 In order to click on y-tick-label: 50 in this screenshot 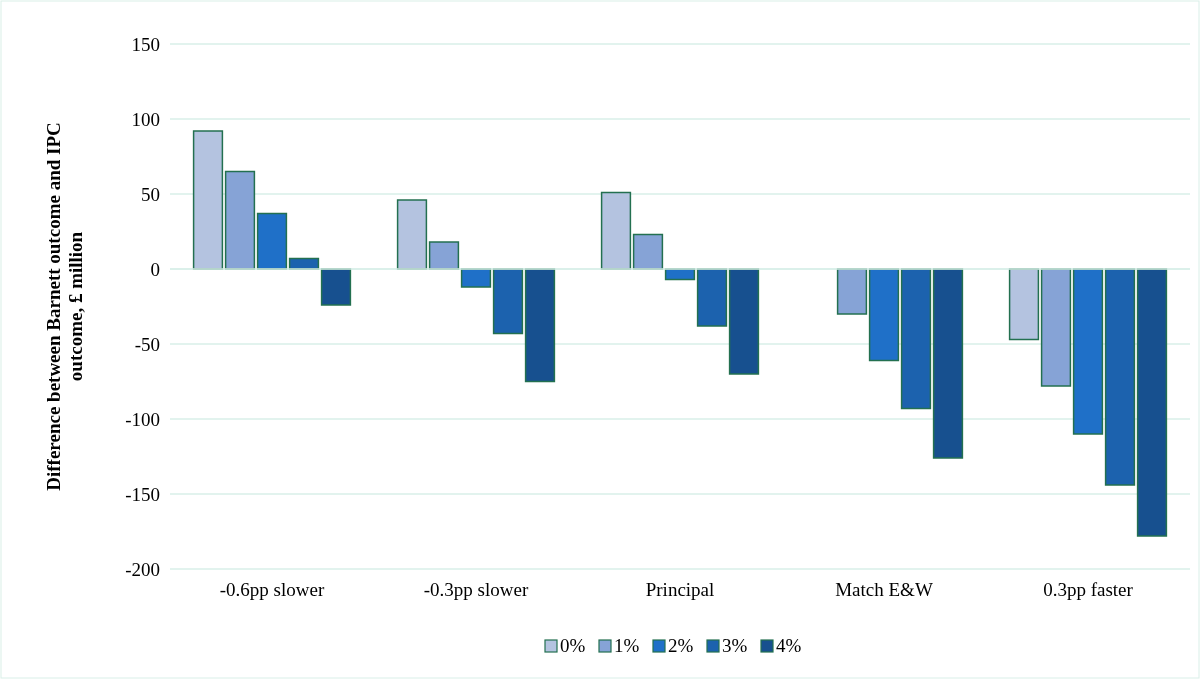, I will do `click(150, 194)`.